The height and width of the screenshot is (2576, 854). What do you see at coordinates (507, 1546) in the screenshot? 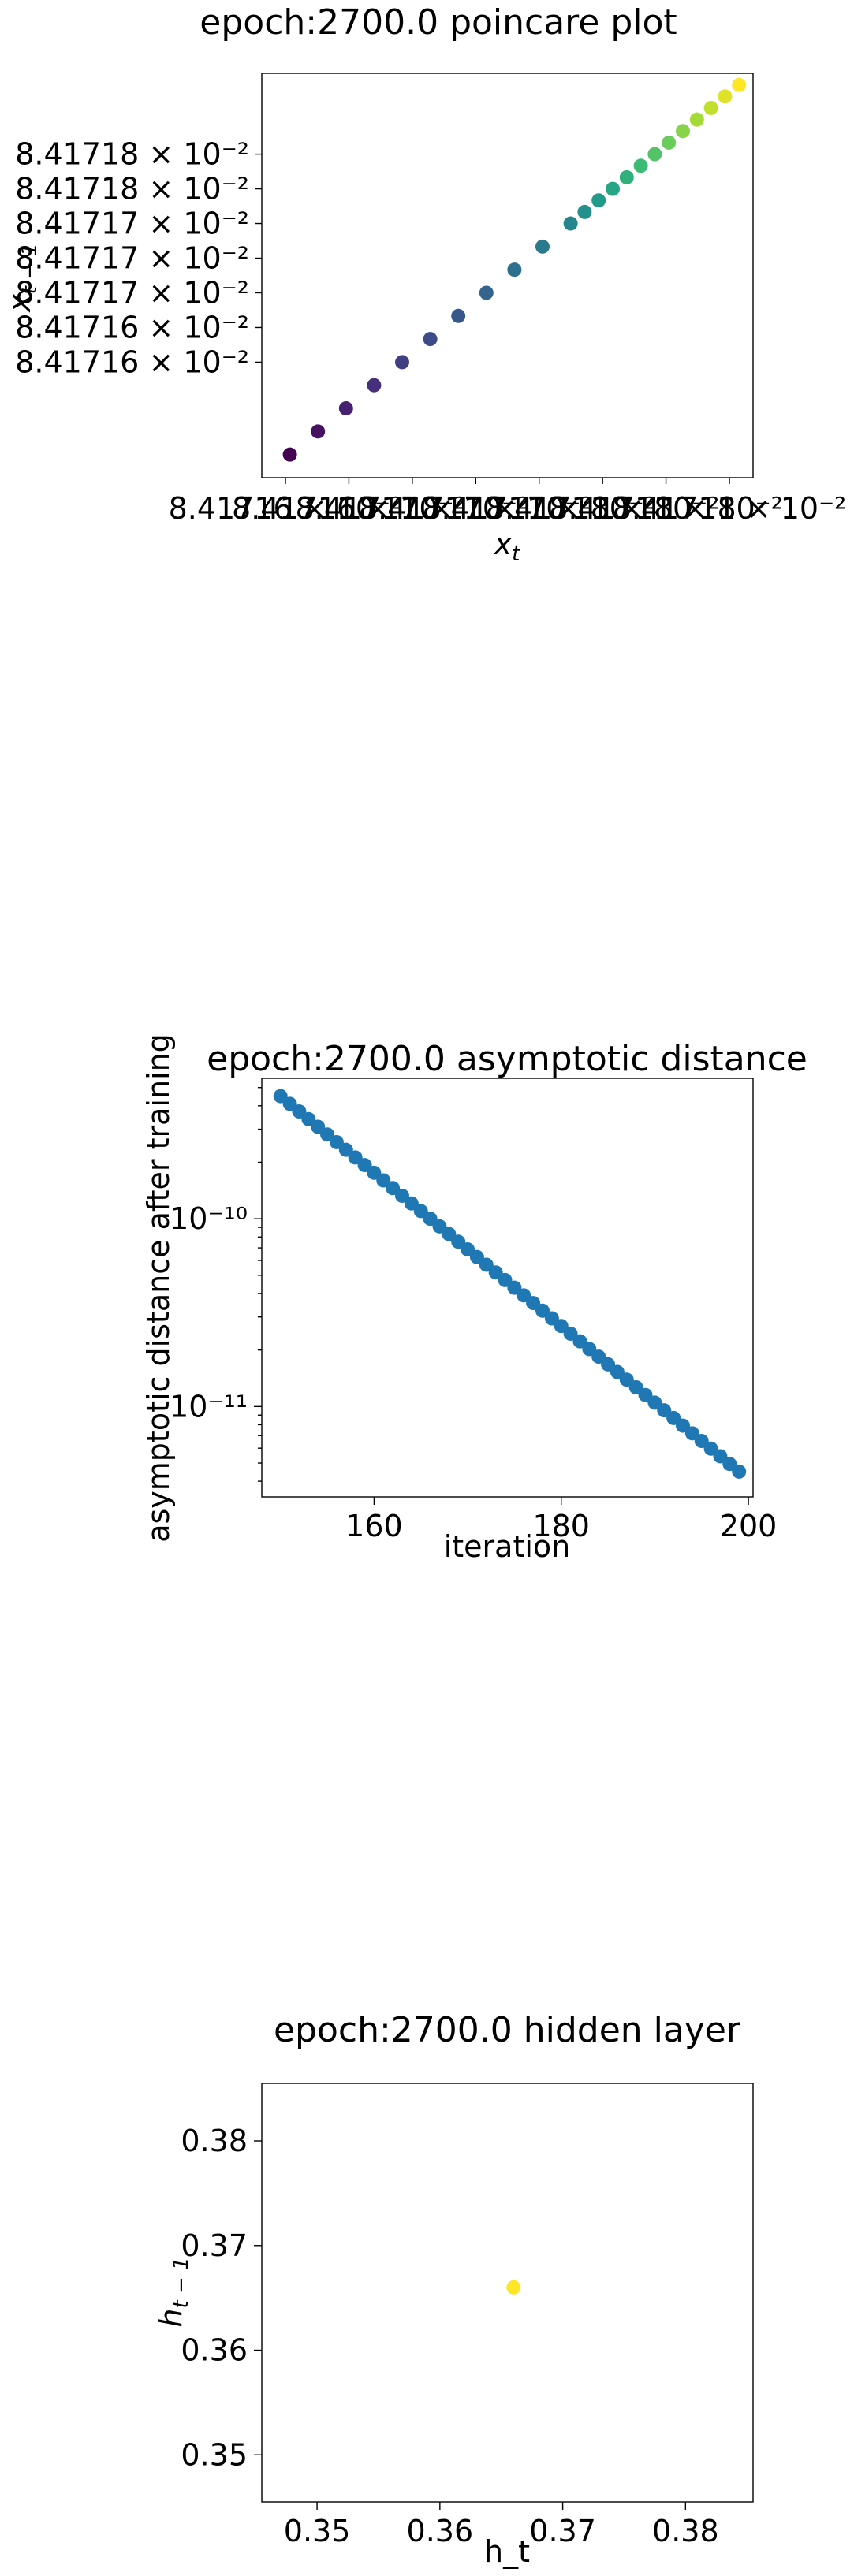
I see `chart2-x-label: iteration` at bounding box center [507, 1546].